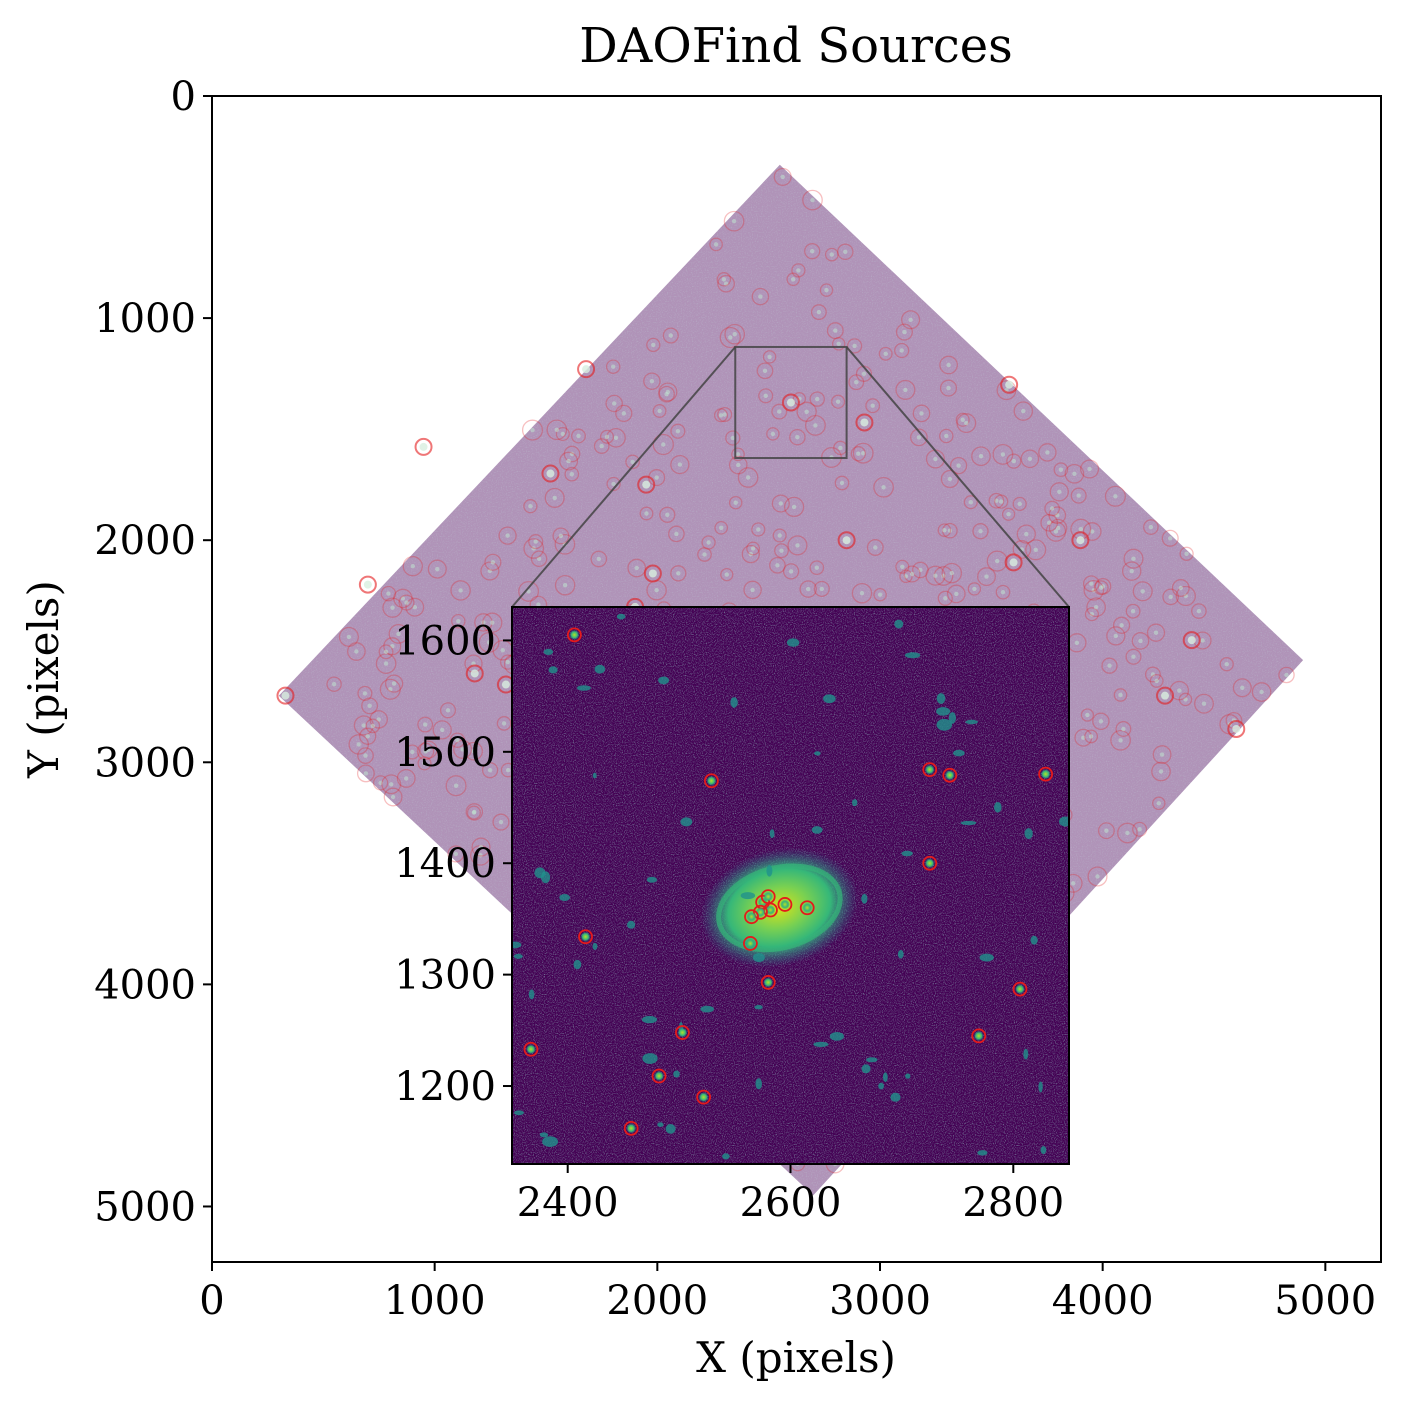 The image size is (1402, 1407). What do you see at coordinates (796, 46) in the screenshot?
I see `chart-title: DAOFind Sources` at bounding box center [796, 46].